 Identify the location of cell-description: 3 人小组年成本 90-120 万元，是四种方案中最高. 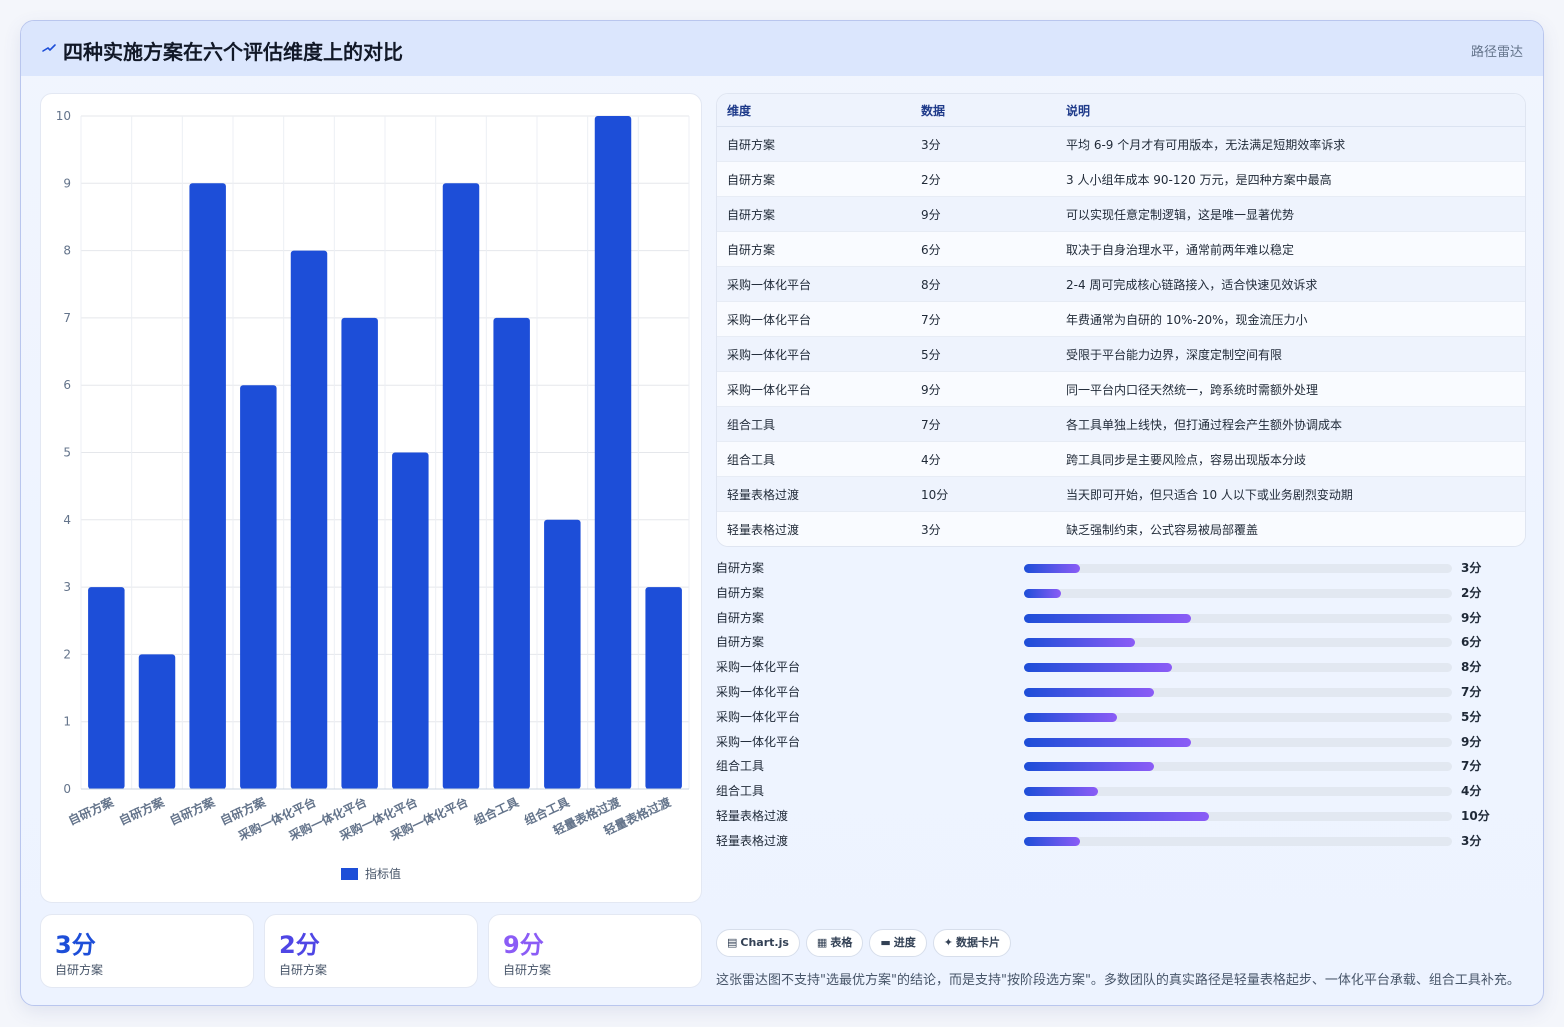
(1290, 179).